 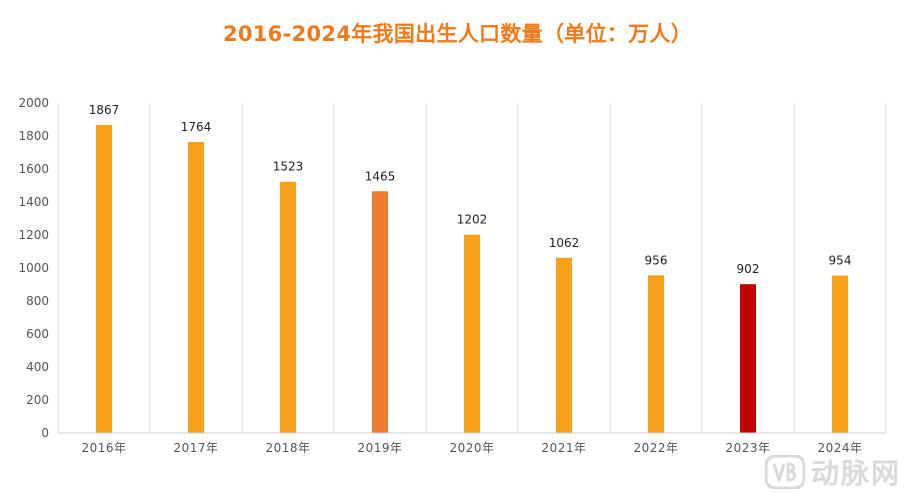 What do you see at coordinates (37, 301) in the screenshot?
I see `y-tick-label: 800` at bounding box center [37, 301].